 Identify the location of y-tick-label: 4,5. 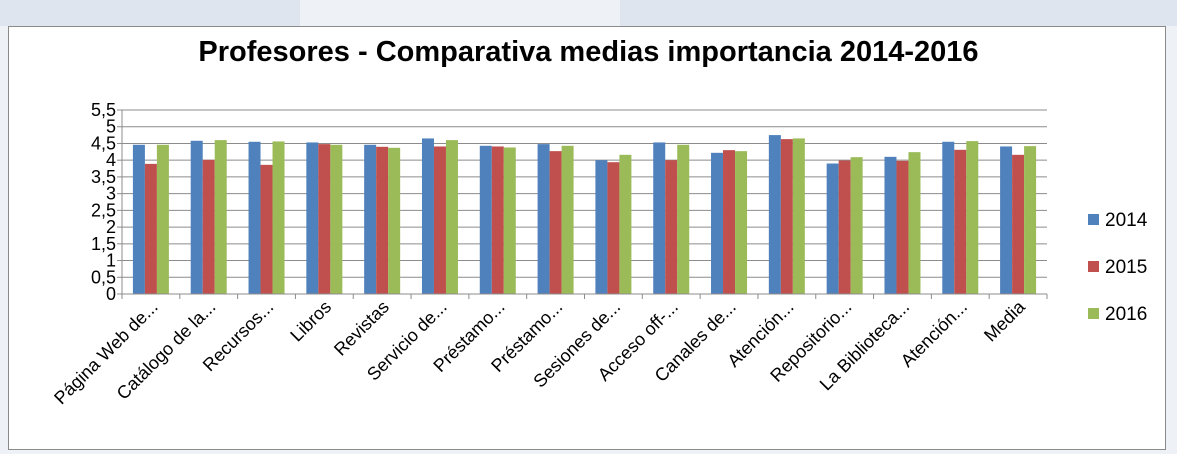
(103, 143).